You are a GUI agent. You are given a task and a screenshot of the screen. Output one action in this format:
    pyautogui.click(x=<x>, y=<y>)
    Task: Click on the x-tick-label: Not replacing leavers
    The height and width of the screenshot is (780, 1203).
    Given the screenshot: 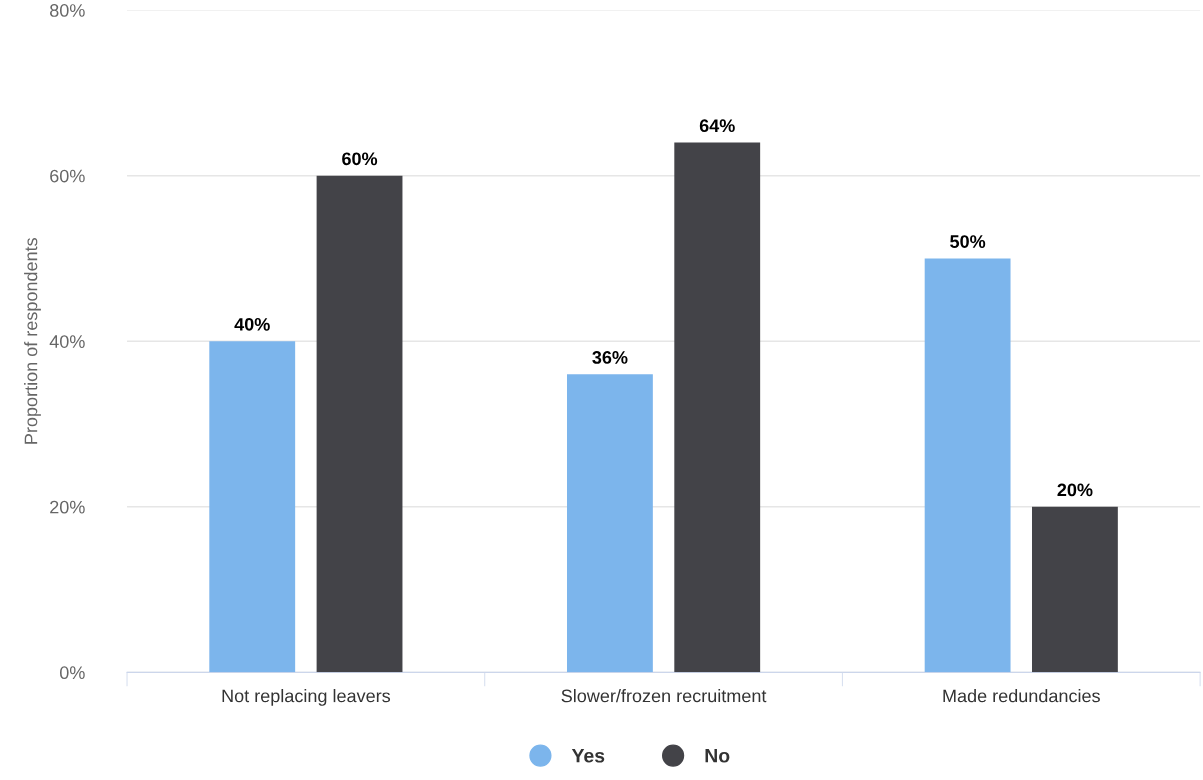 What is the action you would take?
    pyautogui.click(x=306, y=697)
    